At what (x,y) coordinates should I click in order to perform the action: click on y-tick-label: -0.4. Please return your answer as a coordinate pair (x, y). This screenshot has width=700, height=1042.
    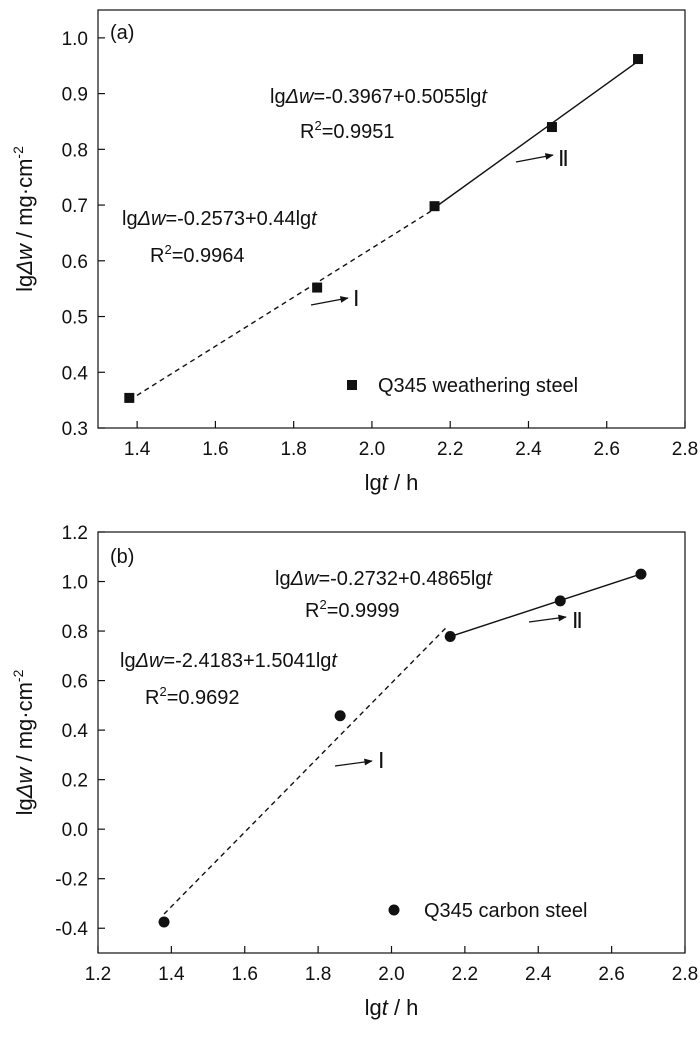
    Looking at the image, I should click on (71, 929).